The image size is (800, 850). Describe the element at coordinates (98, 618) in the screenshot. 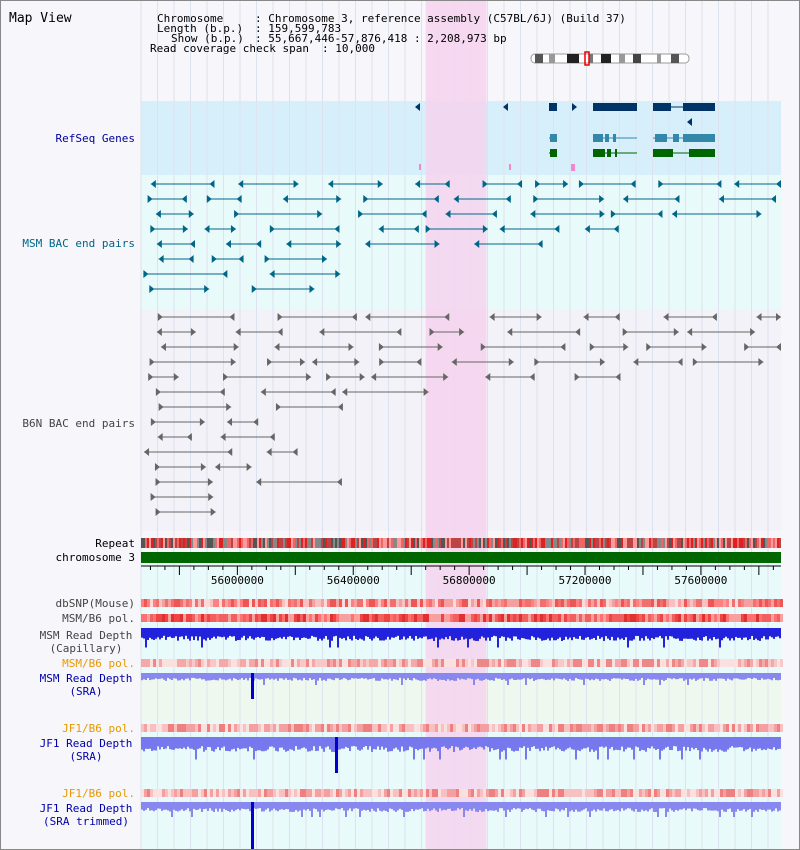

I see `track-label-msm-b6-pol-1: MSM/B6 pol.` at that location.